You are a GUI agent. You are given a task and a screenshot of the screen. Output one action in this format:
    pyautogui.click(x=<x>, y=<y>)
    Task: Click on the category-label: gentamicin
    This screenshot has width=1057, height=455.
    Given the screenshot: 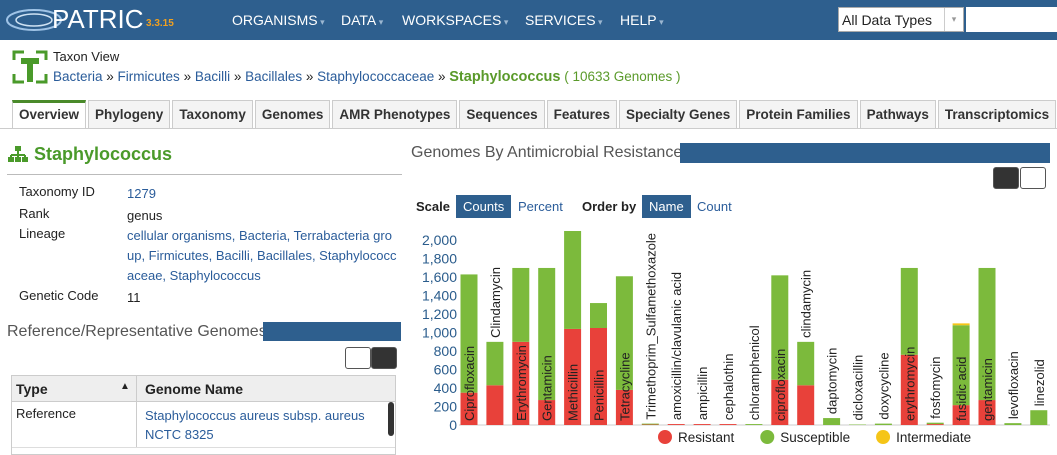 What is the action you would take?
    pyautogui.click(x=987, y=389)
    